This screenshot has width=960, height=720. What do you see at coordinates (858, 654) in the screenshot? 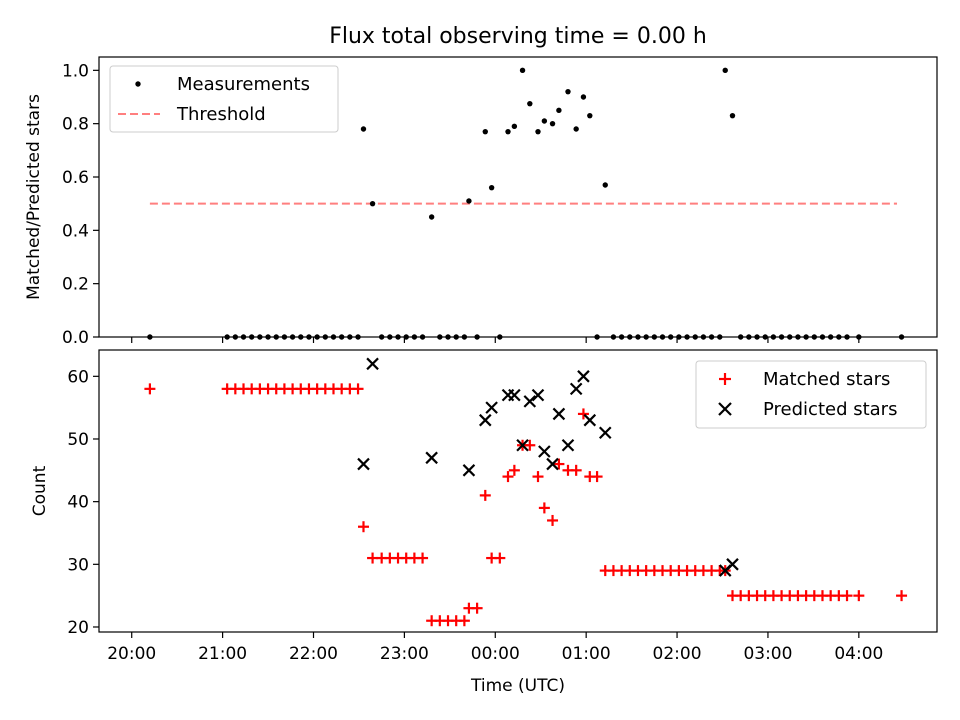
I see `x-tick-label: 04:00` at bounding box center [858, 654].